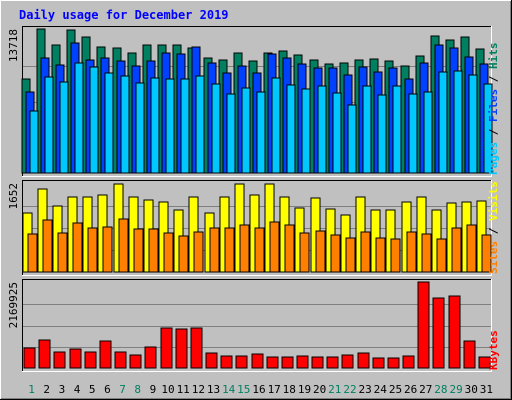 The image size is (512, 400). Describe the element at coordinates (124, 15) in the screenshot. I see `chart-title: Daily usage for December 2019` at that location.